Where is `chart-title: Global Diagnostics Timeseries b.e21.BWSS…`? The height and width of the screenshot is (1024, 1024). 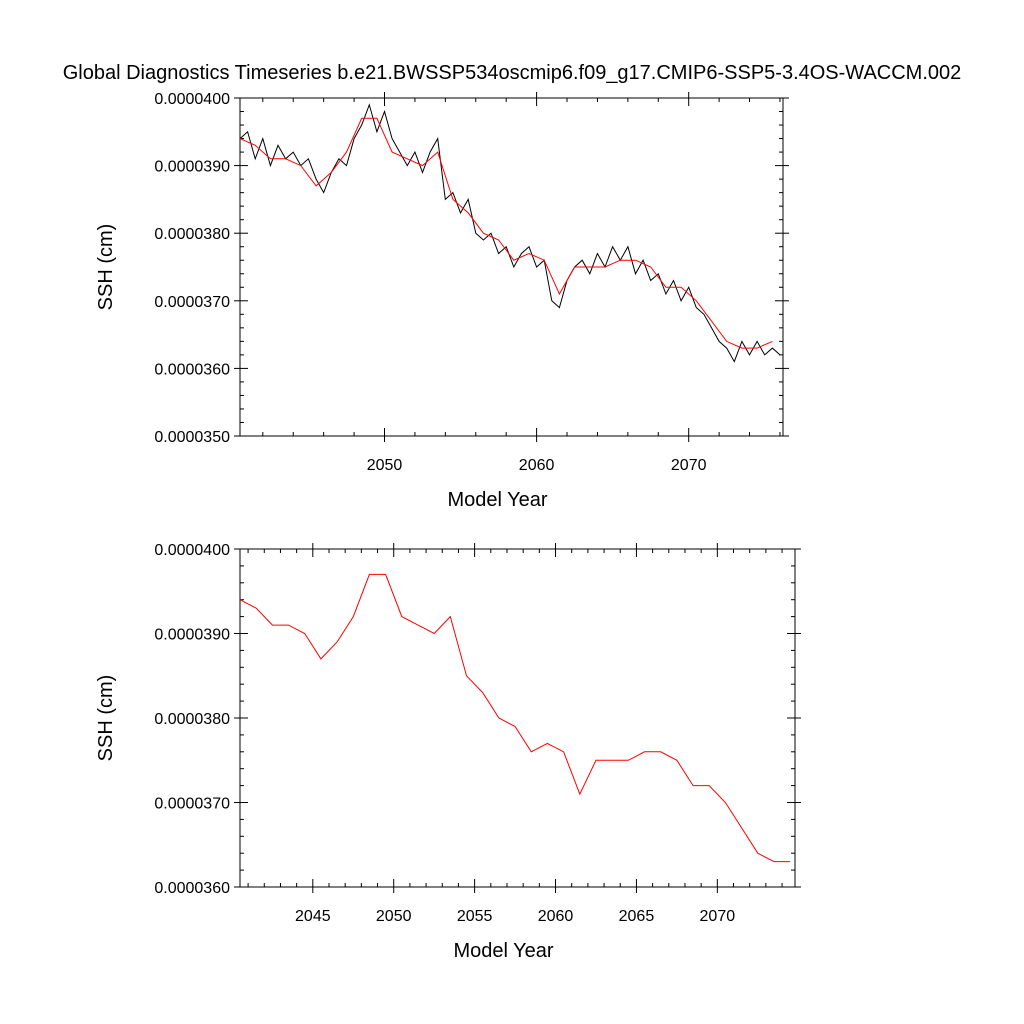 chart-title: Global Diagnostics Timeseries b.e21.BWSS… is located at coordinates (512, 73).